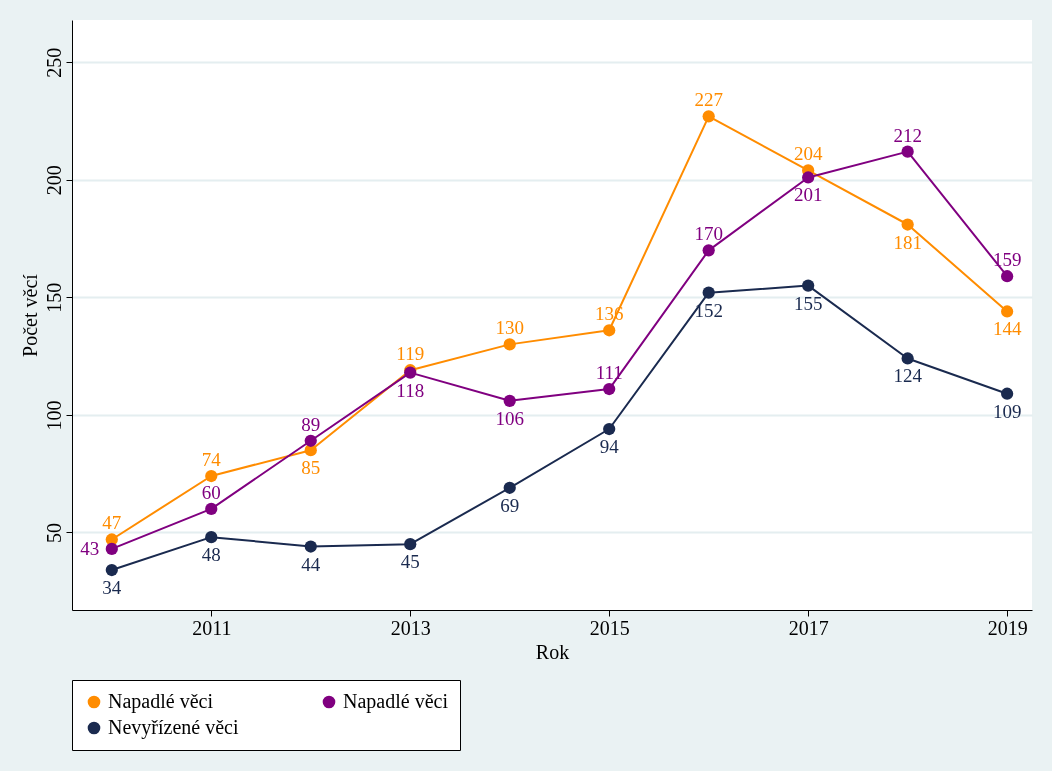  Describe the element at coordinates (1007, 260) in the screenshot. I see `data-label: 159` at that location.